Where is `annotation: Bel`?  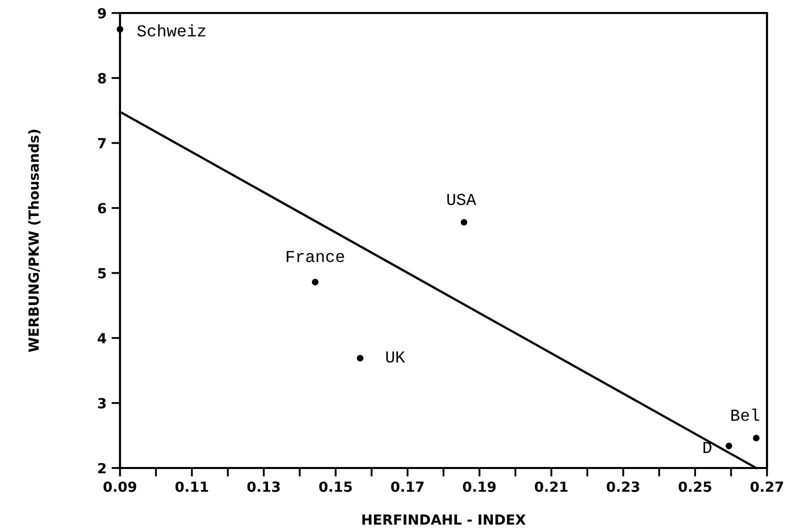 annotation: Bel is located at coordinates (745, 414).